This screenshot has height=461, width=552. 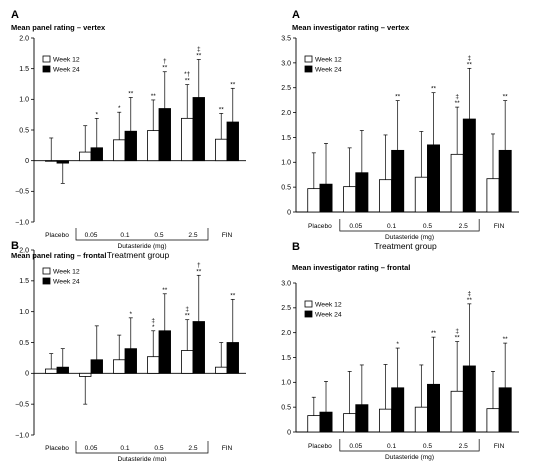 I want to click on y-tick-label: 1.0, so click(x=286, y=163).